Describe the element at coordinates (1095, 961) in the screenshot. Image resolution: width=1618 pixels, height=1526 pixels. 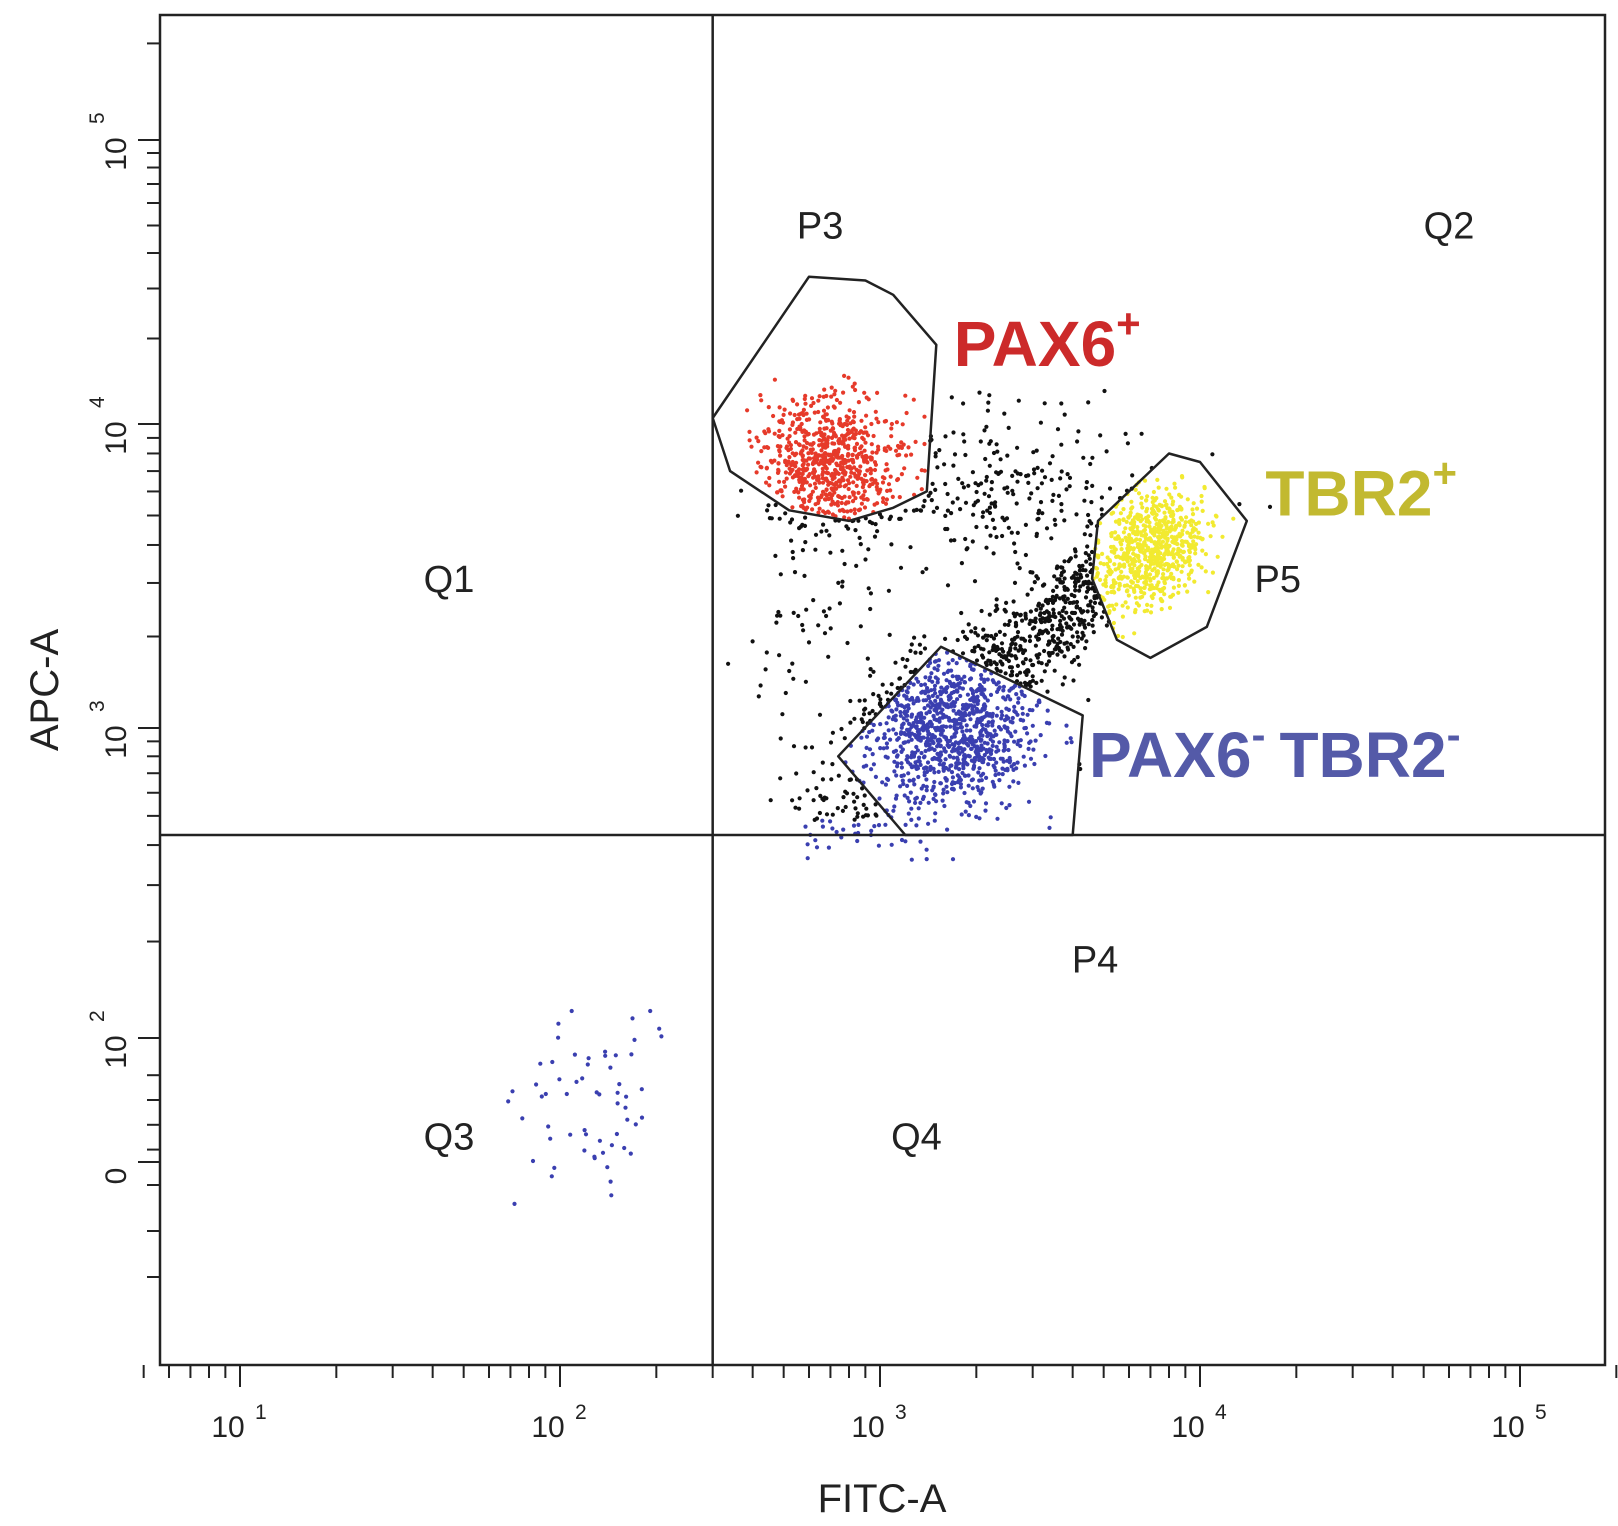
I see `gate-label-p4: P4` at that location.